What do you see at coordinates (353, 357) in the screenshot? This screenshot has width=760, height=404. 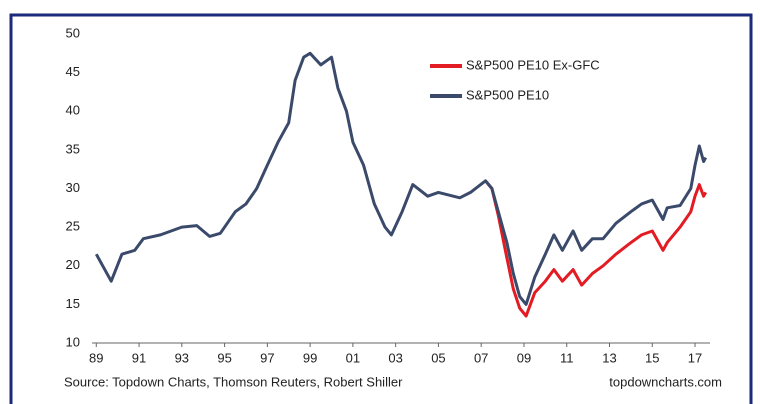 I see `x-tick-label: 01` at bounding box center [353, 357].